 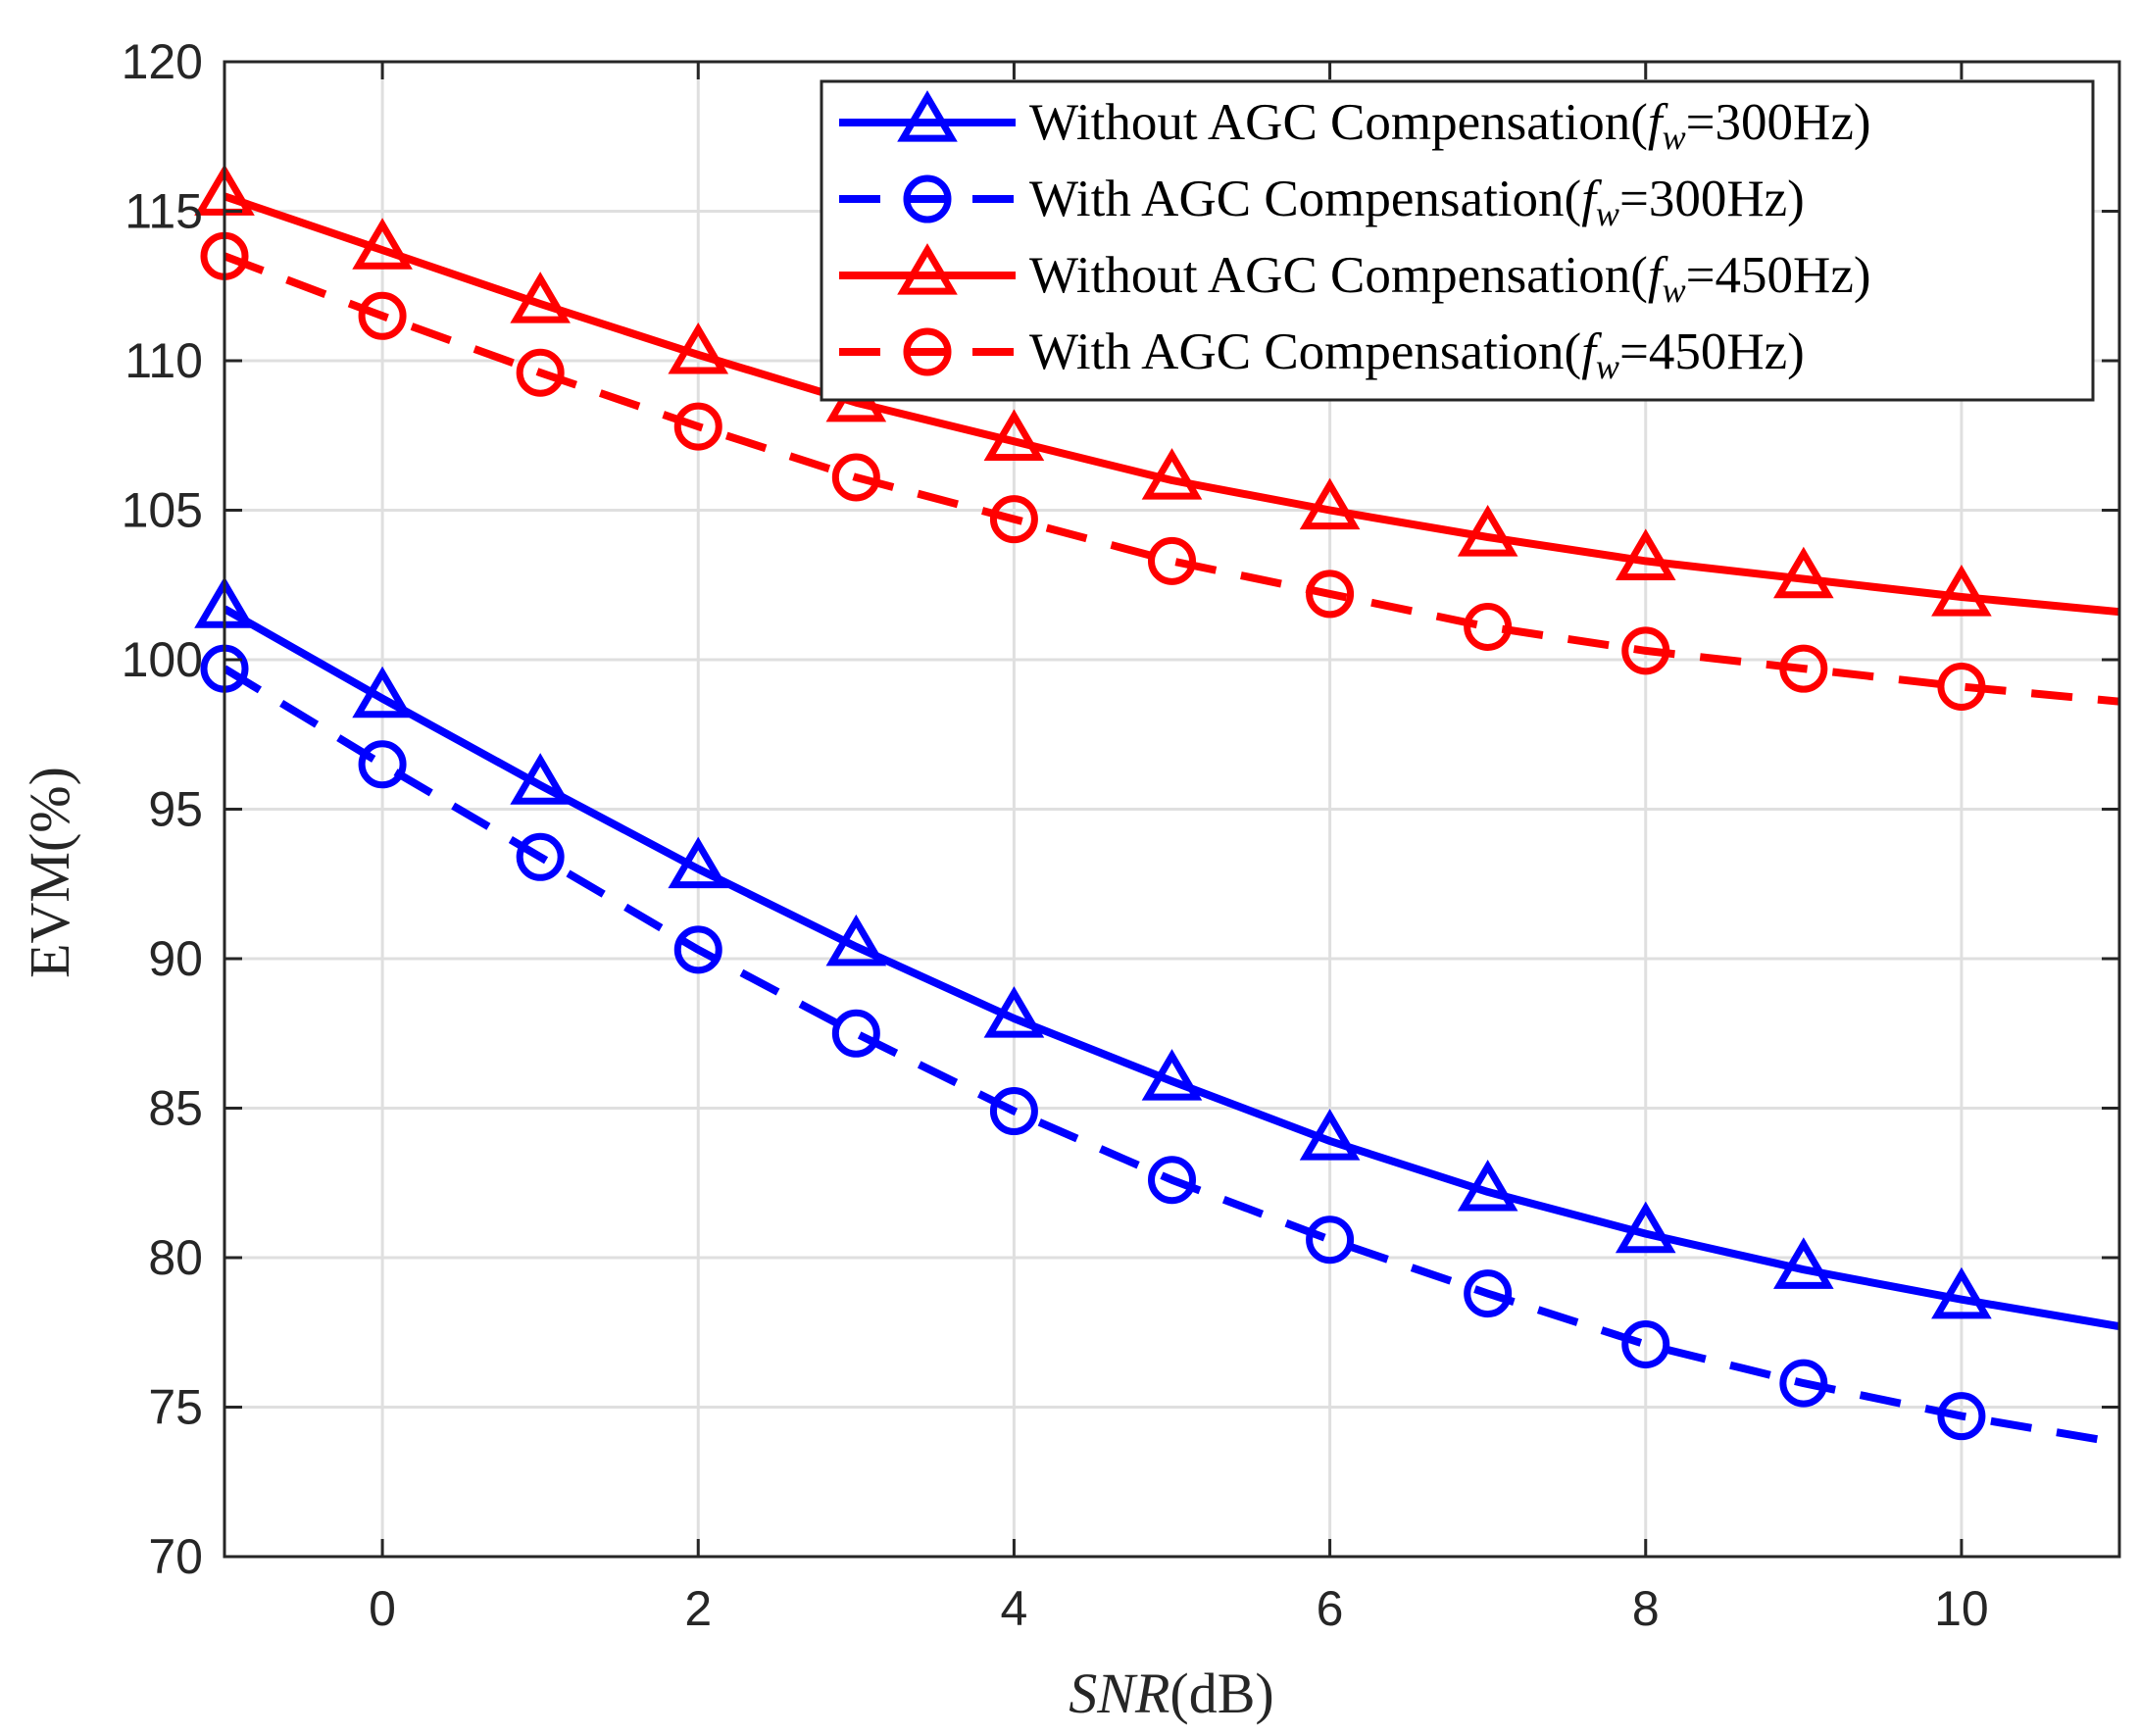 I want to click on legend-entry: With AGC Compensation(fw=450Hz), so click(x=1322, y=355).